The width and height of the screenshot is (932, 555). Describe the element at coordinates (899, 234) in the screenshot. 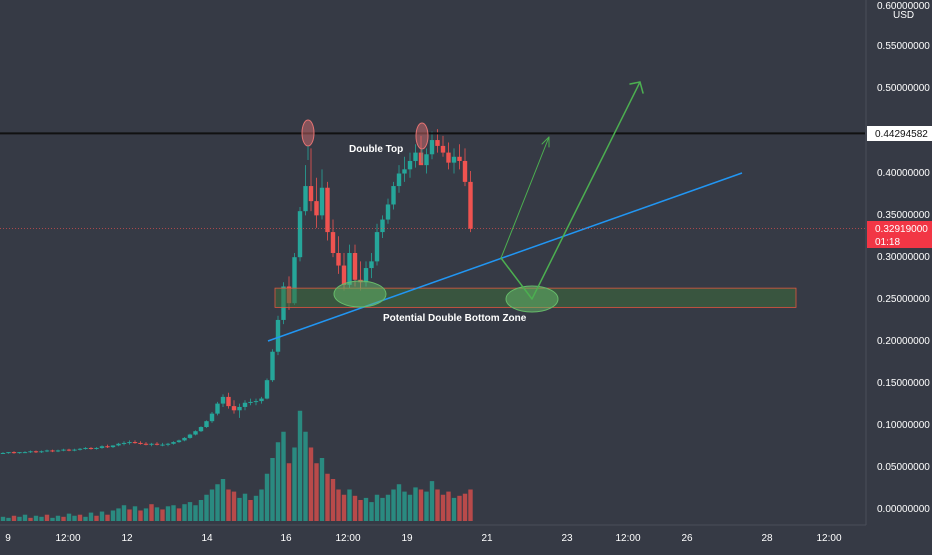

I see `current-price-badge` at that location.